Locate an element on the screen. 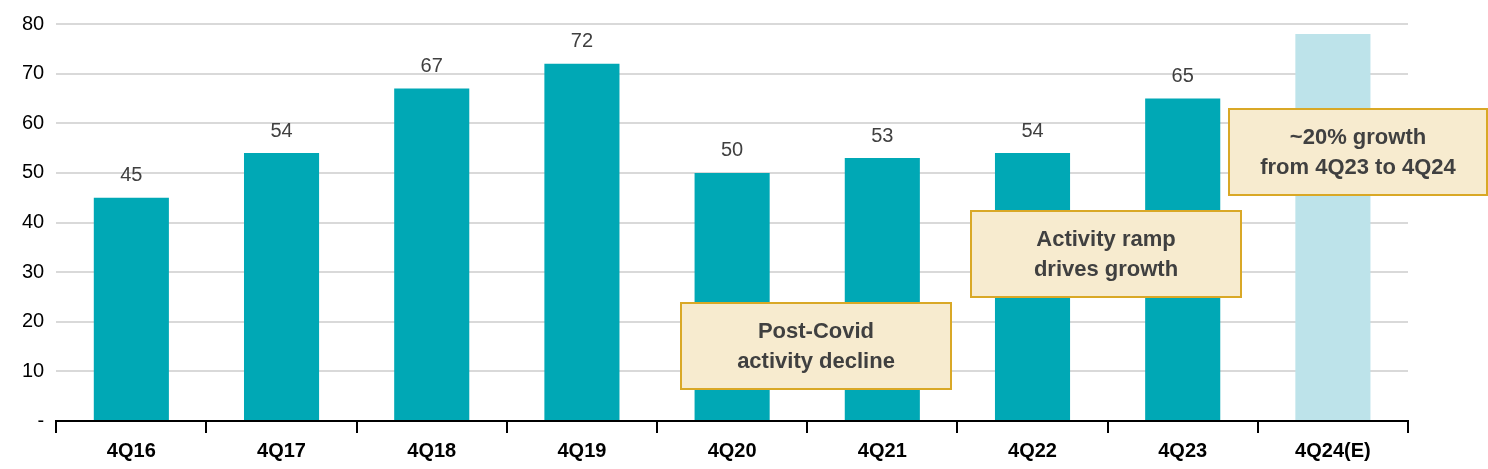 The height and width of the screenshot is (469, 1488). data-label: 65 is located at coordinates (1182, 74).